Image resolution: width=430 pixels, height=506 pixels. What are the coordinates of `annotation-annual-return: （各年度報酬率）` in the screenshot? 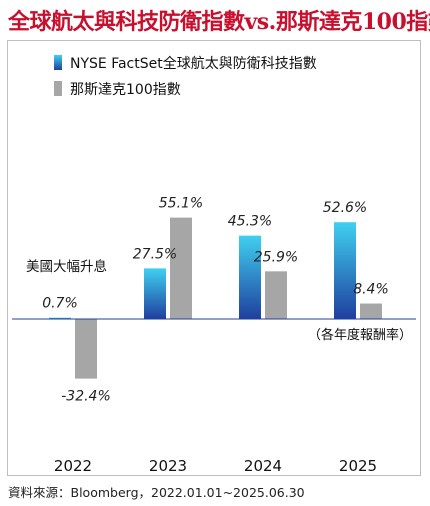 It's located at (360, 335).